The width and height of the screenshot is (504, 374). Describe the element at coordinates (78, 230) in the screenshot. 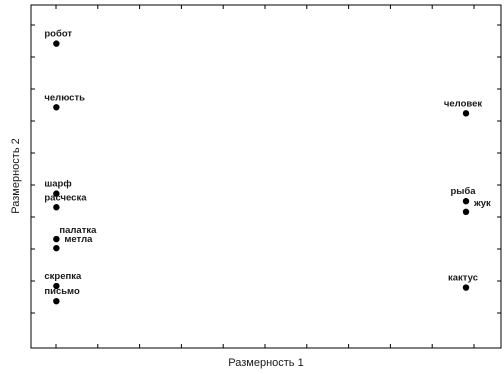

I see `point-label: палатка` at that location.